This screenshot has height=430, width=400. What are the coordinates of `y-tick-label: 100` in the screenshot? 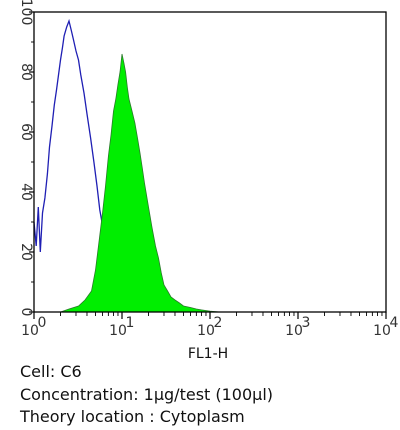 It's located at (26, 12).